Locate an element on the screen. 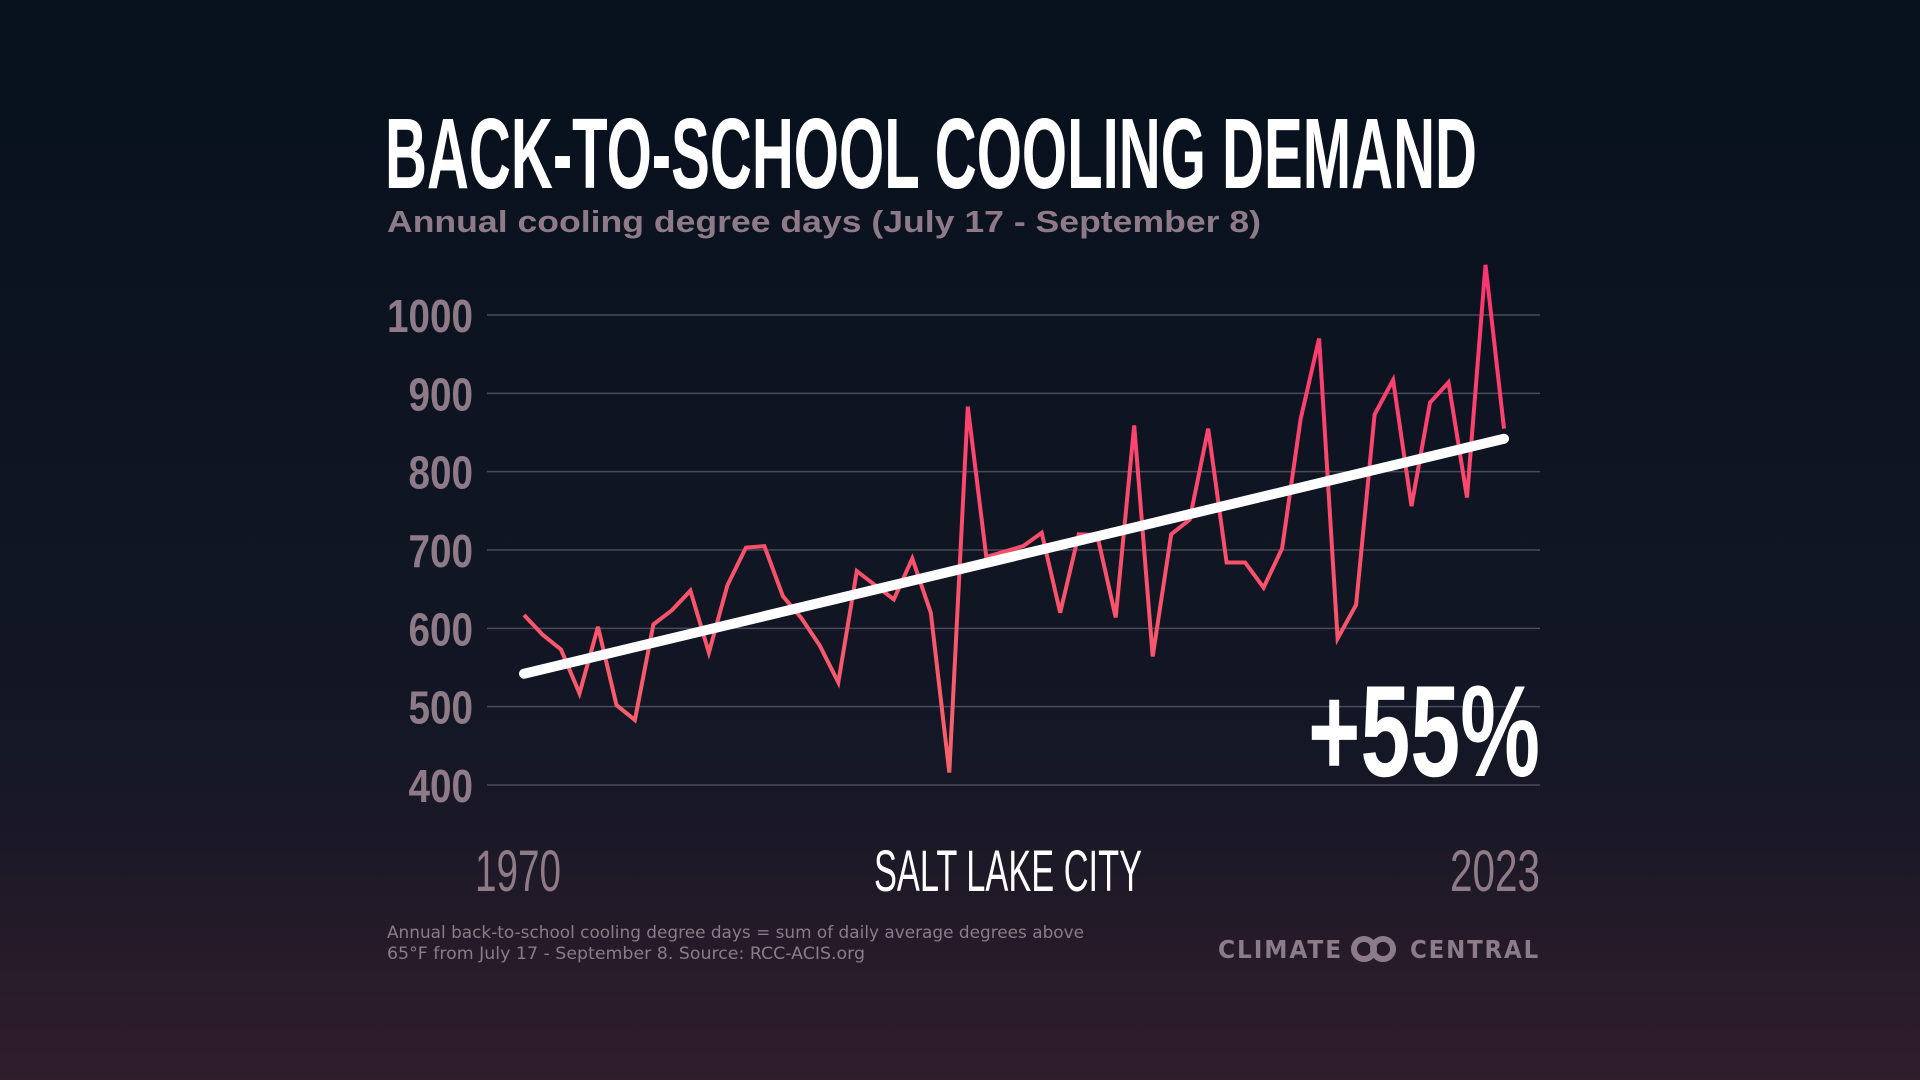 The image size is (1920, 1080). logo-text-right: CENTRAL is located at coordinates (1475, 949).